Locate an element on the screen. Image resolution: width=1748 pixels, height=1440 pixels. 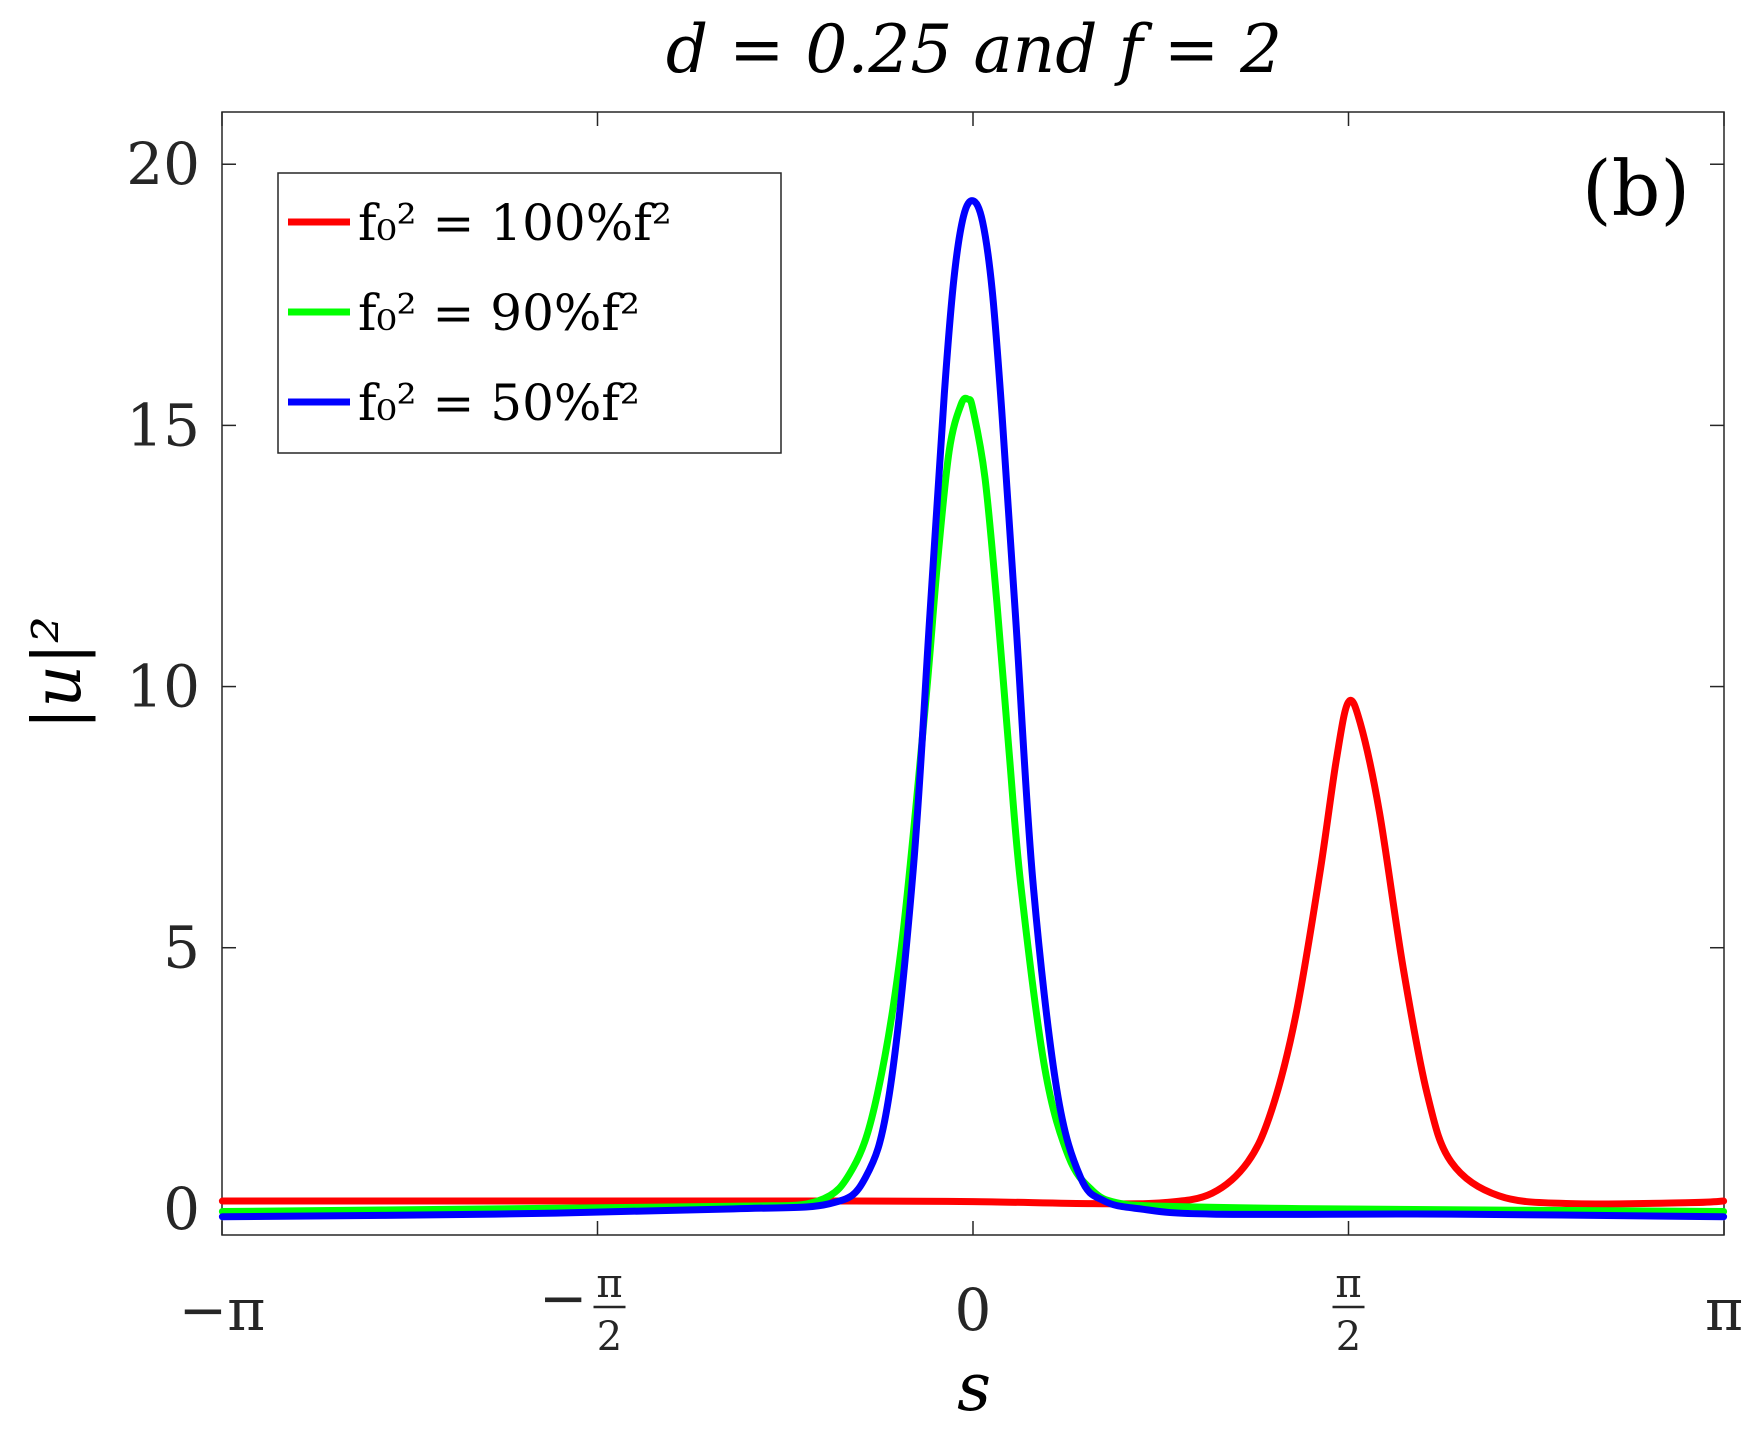
y-tick-label: 0 is located at coordinates (181, 1209).